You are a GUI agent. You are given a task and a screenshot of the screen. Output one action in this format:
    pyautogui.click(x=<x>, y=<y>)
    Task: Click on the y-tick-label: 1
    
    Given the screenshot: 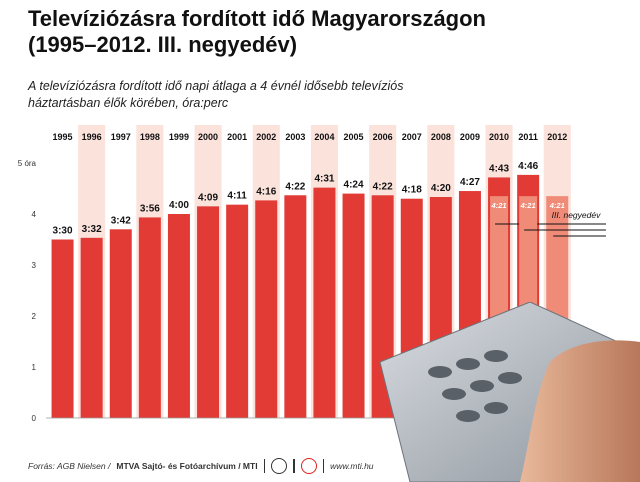 What is the action you would take?
    pyautogui.click(x=34, y=367)
    